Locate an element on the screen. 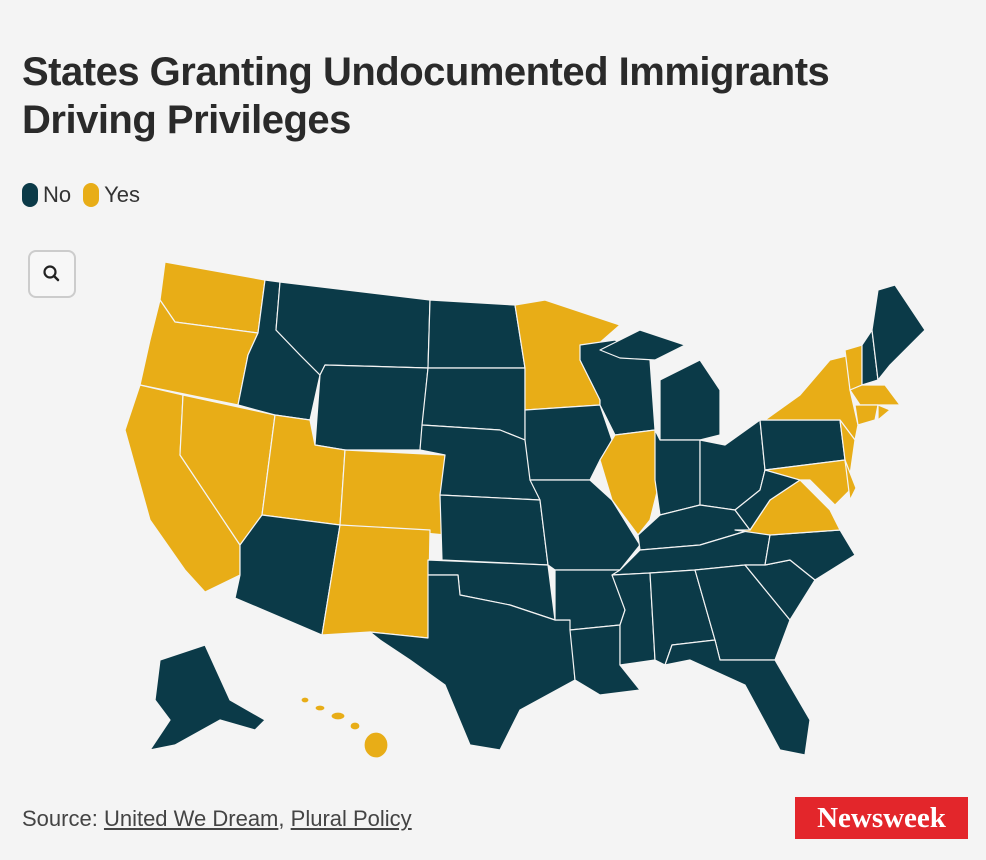 The image size is (986, 860). search-icon is located at coordinates (51, 273).